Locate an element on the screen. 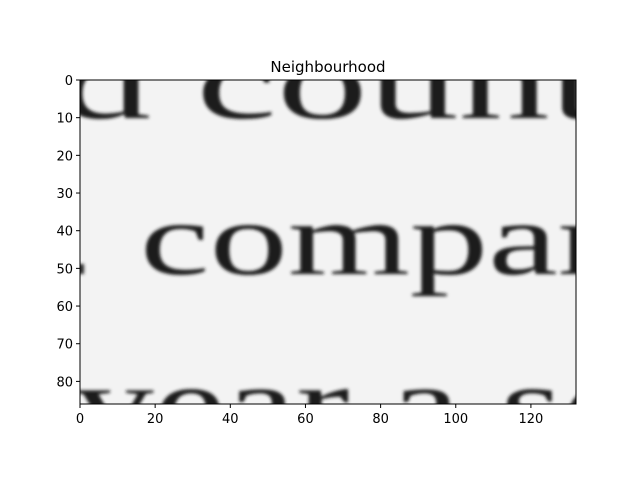  x-tick-label: 60 is located at coordinates (305, 419).